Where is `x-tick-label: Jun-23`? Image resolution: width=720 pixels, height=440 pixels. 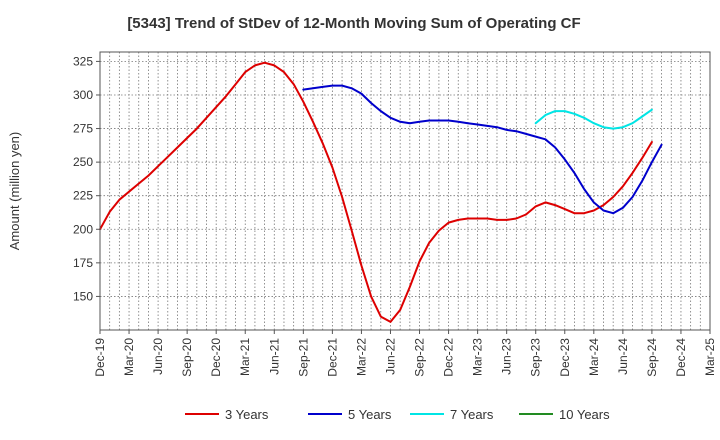
x-tick-label: Jun-23 is located at coordinates (507, 356).